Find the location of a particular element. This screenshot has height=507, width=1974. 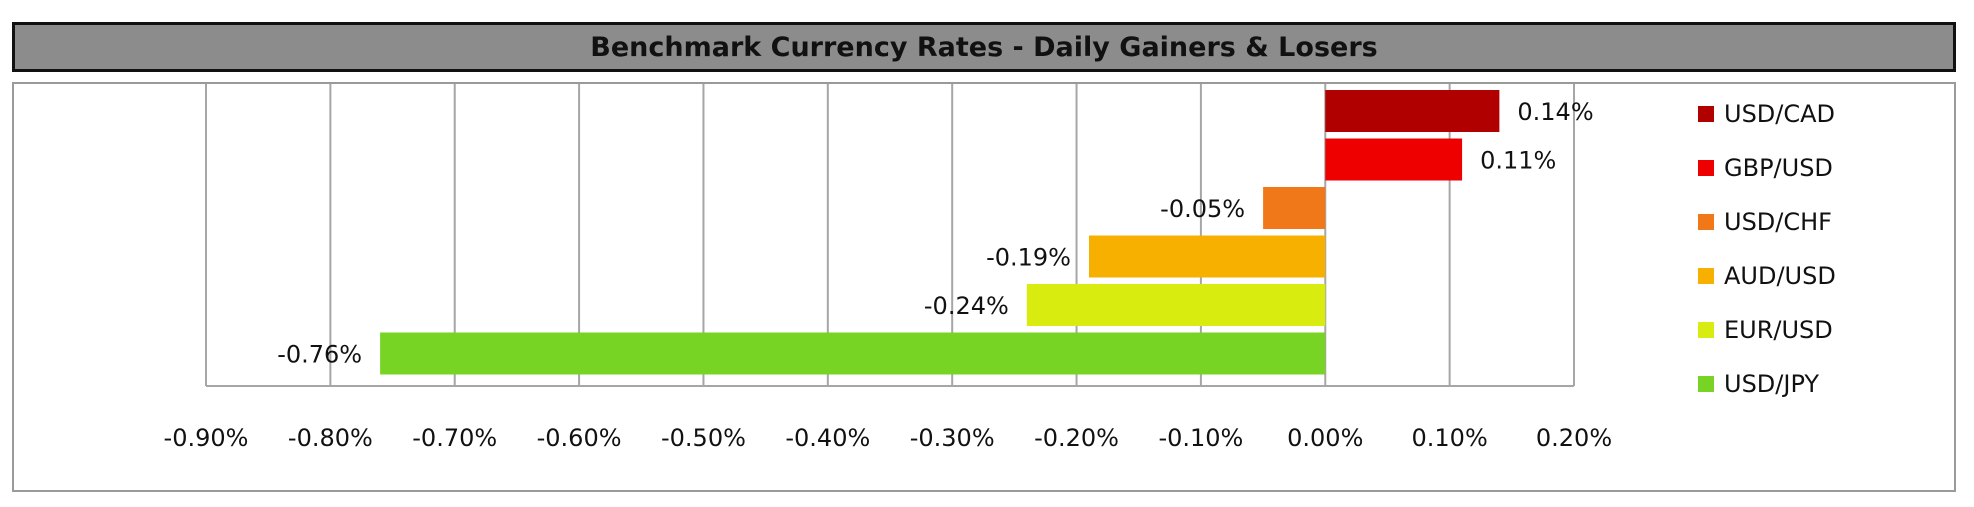

bar-eur-usd is located at coordinates (1176, 305).